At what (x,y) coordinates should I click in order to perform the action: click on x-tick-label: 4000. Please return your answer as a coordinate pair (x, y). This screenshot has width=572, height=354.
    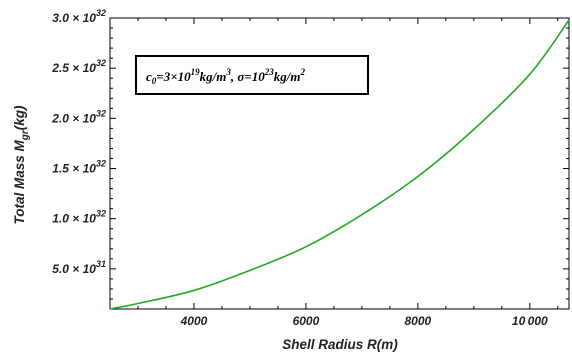
    Looking at the image, I should click on (194, 321).